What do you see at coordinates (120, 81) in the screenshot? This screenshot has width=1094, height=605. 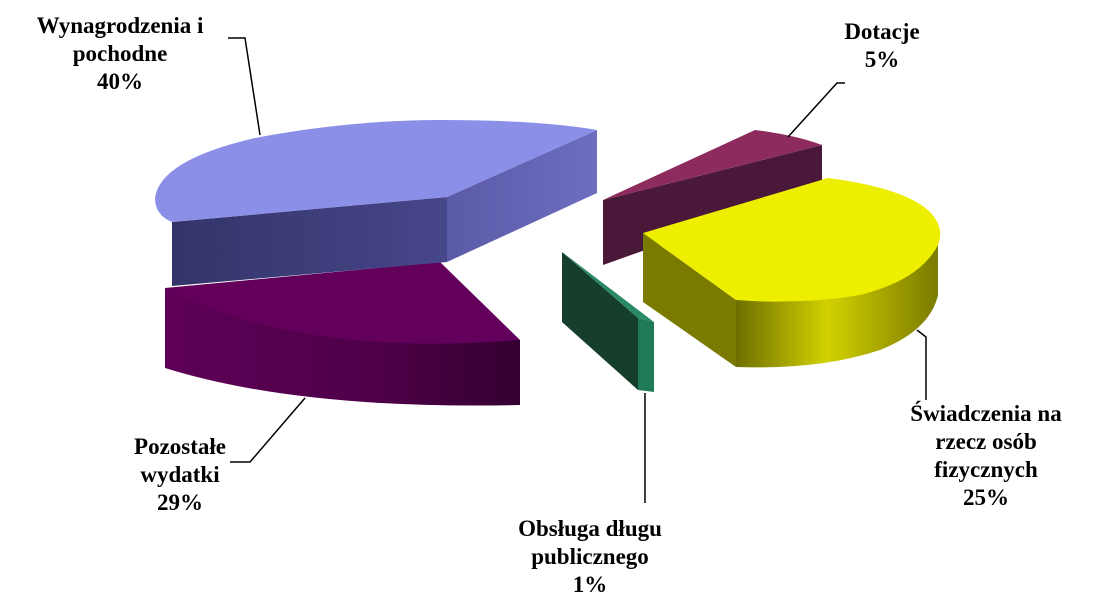 I see `label-wynagrodzenia-pct: 40%` at bounding box center [120, 81].